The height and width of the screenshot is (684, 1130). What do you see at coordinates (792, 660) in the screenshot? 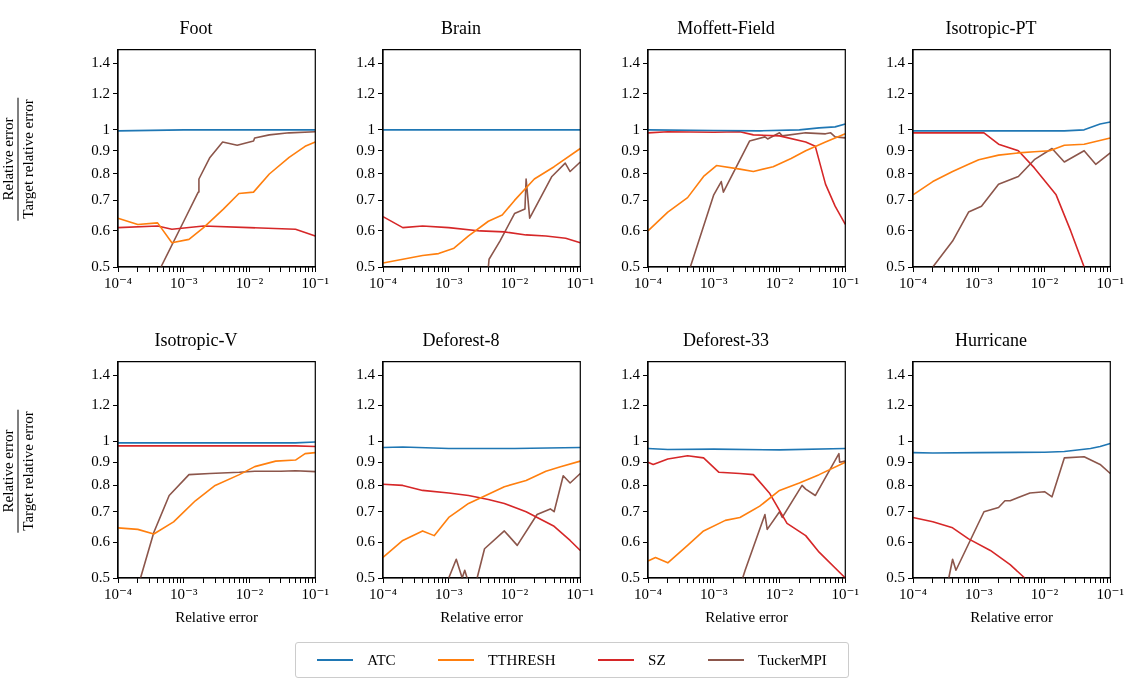
I see `legend-label: TuckerMPI` at bounding box center [792, 660].